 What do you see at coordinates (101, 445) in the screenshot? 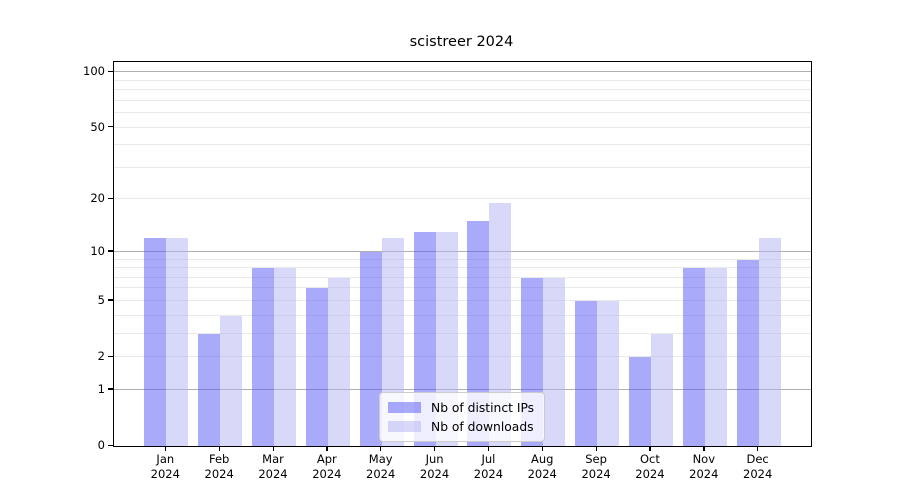
I see `y-tick-label: 0` at bounding box center [101, 445].